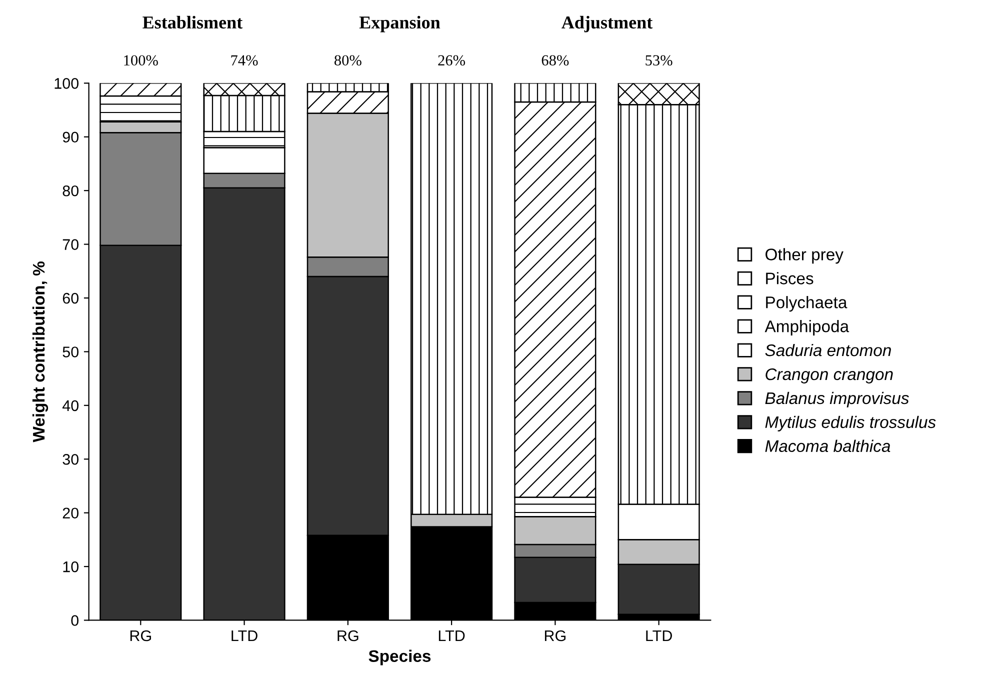 Image resolution: width=987 pixels, height=693 pixels. Describe the element at coordinates (790, 278) in the screenshot. I see `legend-label: Pisces` at that location.